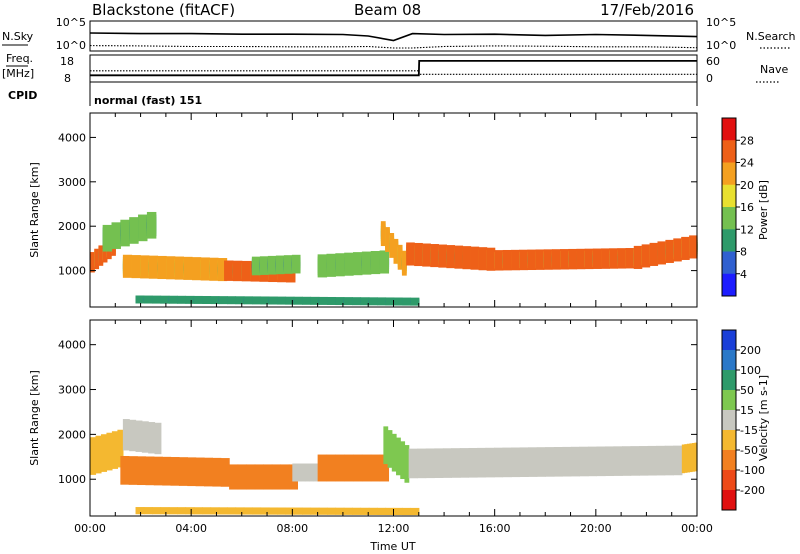  What do you see at coordinates (749, 450) in the screenshot?
I see `velocity-colorbar-tick-label-5: -50` at bounding box center [749, 450].